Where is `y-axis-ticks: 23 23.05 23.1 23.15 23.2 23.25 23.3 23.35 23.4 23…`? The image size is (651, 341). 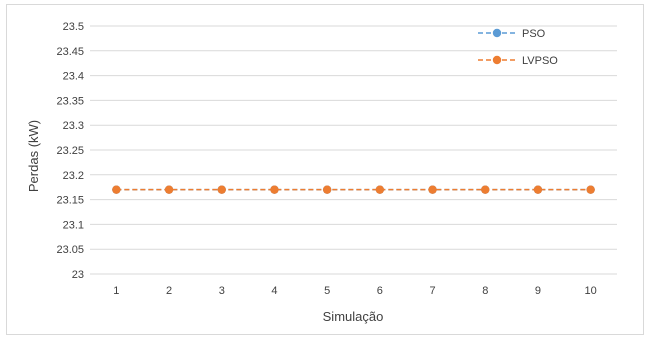
y-axis-ticks: 23 23.05 23.1 23.15 23.2 23.25 23.3 23.35 23.4 23… is located at coordinates (70, 151).